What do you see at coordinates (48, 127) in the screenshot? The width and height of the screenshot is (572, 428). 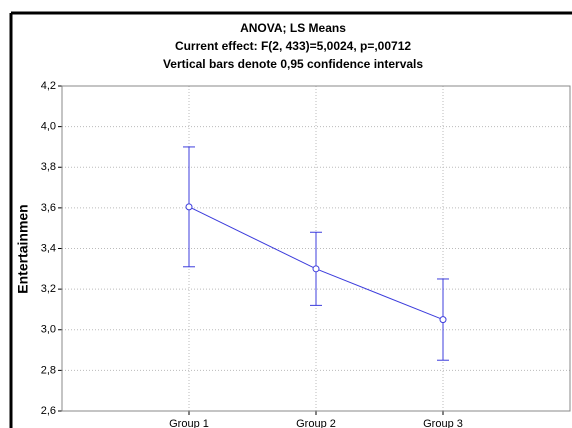 I see `y-tick-label: 4,0` at bounding box center [48, 127].